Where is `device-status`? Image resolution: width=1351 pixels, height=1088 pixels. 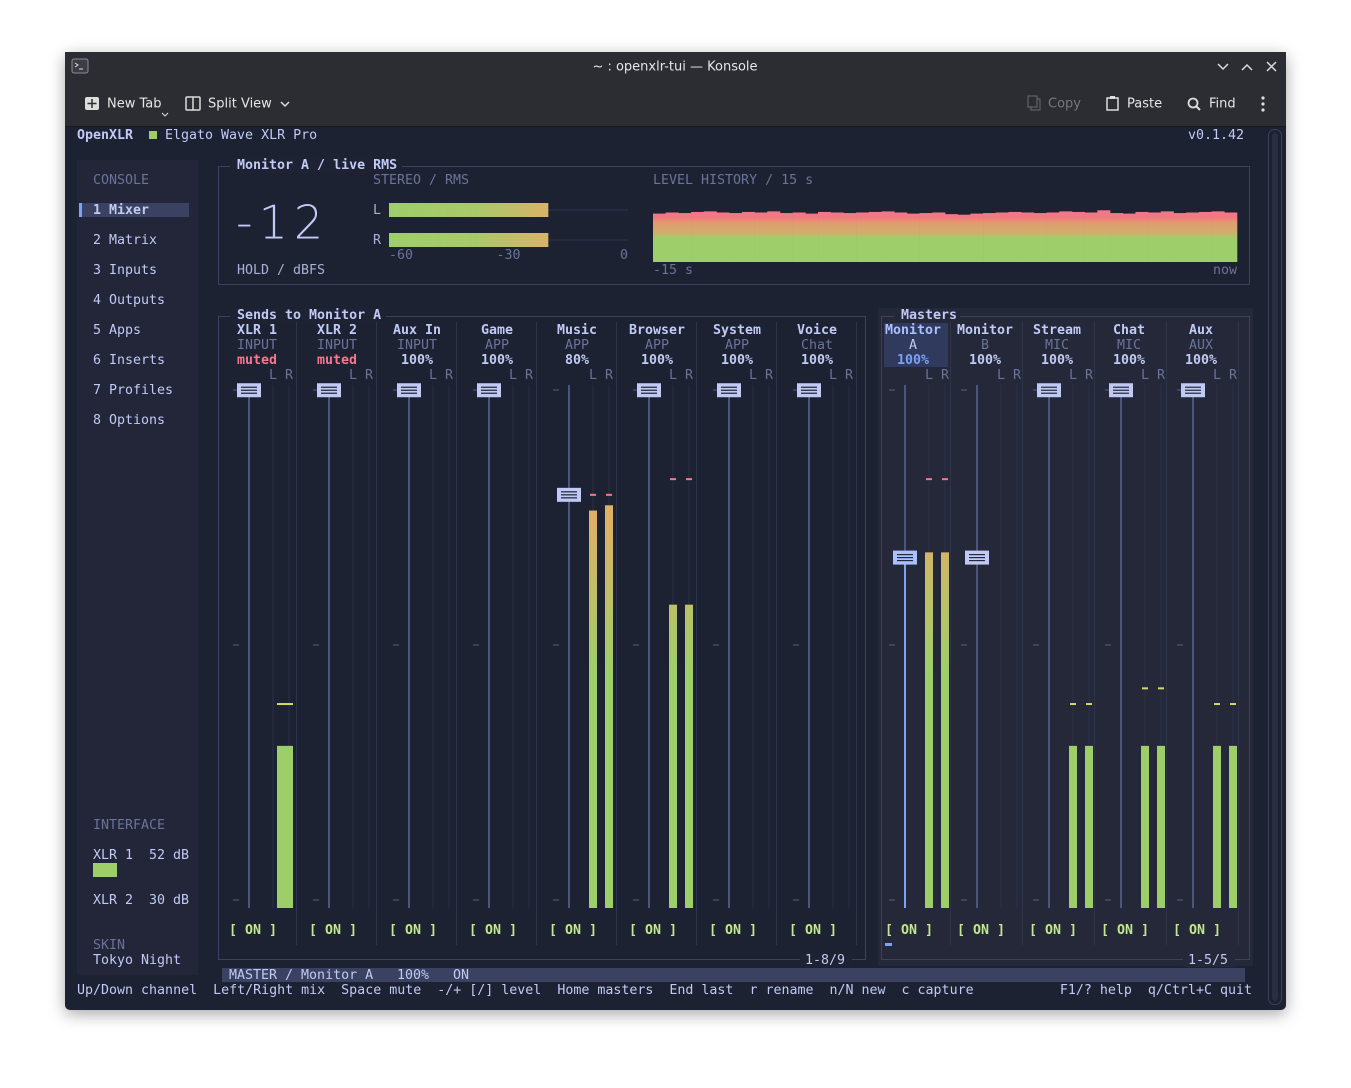
device-status is located at coordinates (153, 135).